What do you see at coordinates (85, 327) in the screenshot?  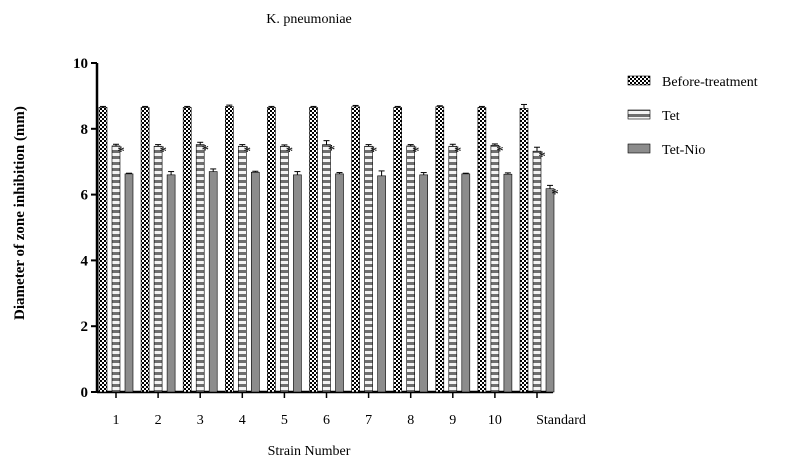 I see `y-tick-label: 2` at bounding box center [85, 327].